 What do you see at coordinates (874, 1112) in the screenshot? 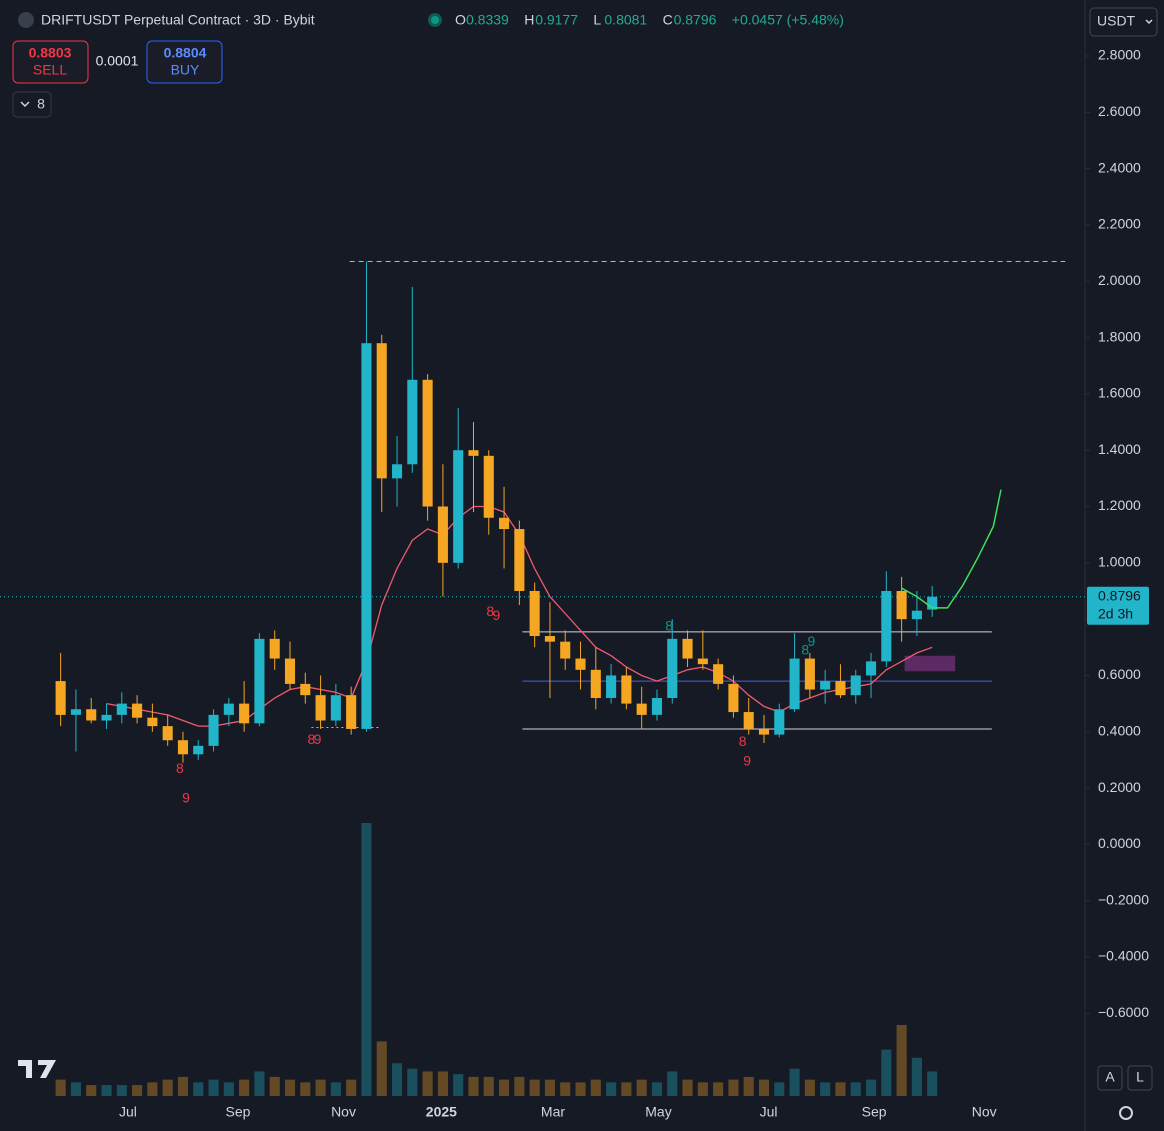
I see `x-tick-label: Sep` at bounding box center [874, 1112].